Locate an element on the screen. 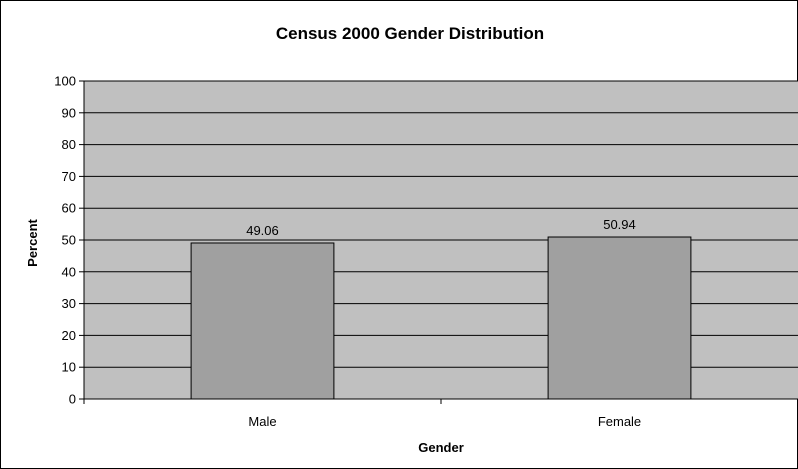 The width and height of the screenshot is (798, 469). x-tick-label: Male is located at coordinates (262, 421).